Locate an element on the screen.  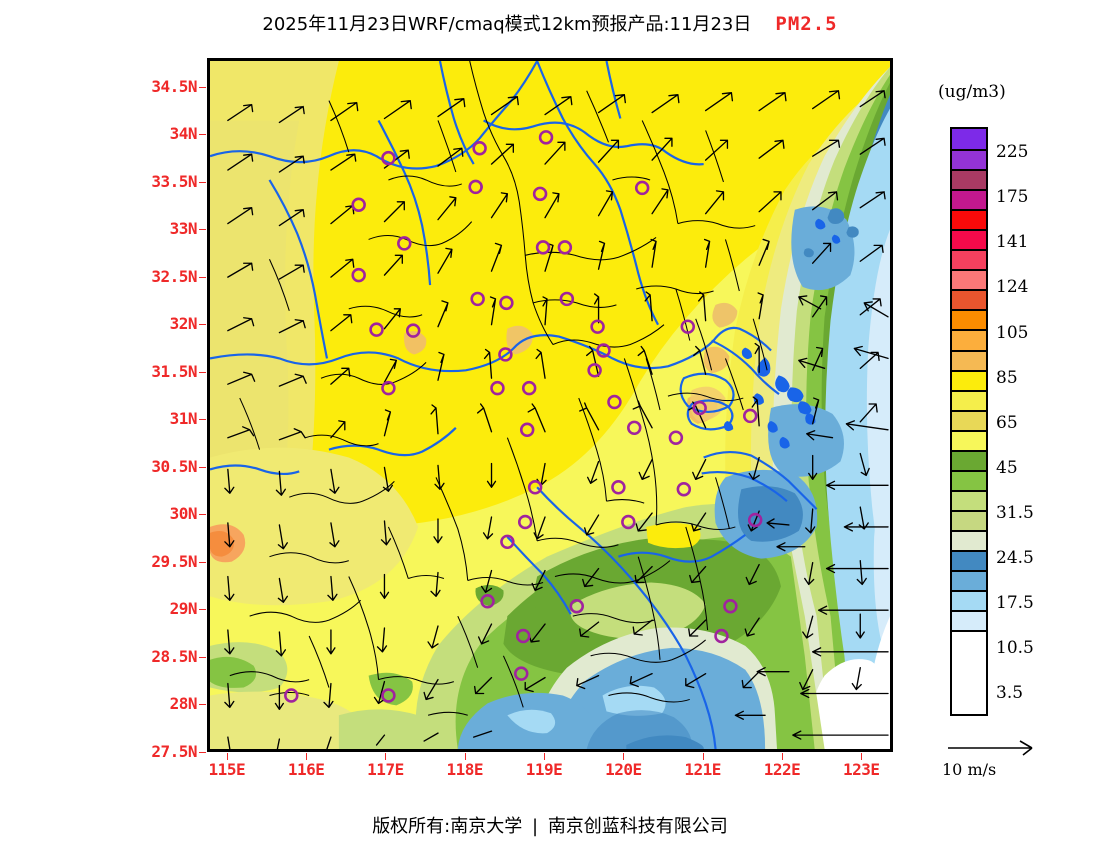
y-axis-label-30.5N: 30.5N is located at coordinates (174, 466).